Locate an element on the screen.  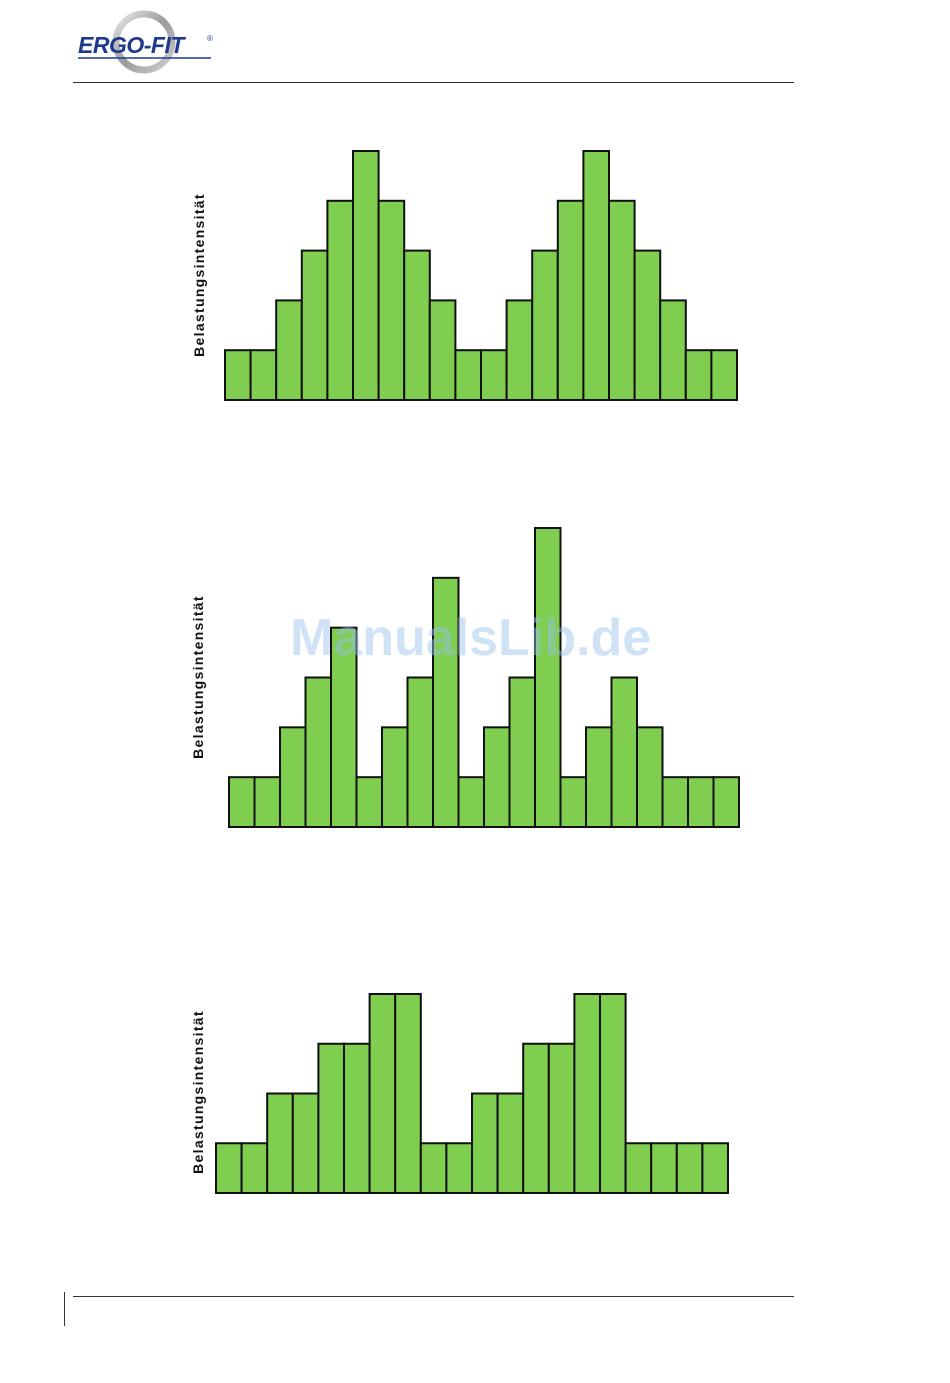
chart-2-bars is located at coordinates (484, 677).